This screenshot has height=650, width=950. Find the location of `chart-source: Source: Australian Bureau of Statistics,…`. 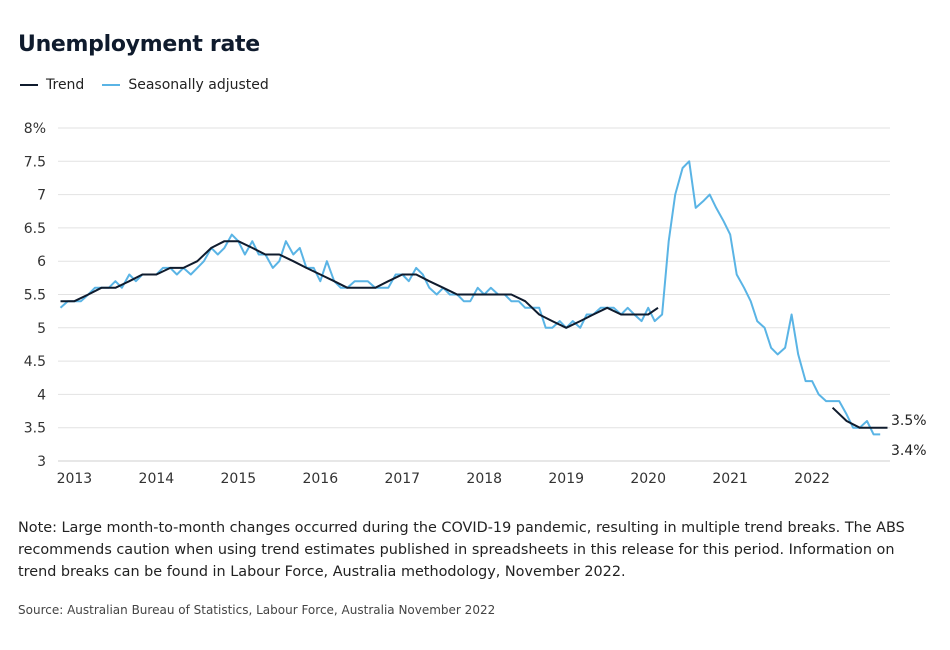

chart-source: Source: Australian Bureau of Statistics,… is located at coordinates (257, 610).